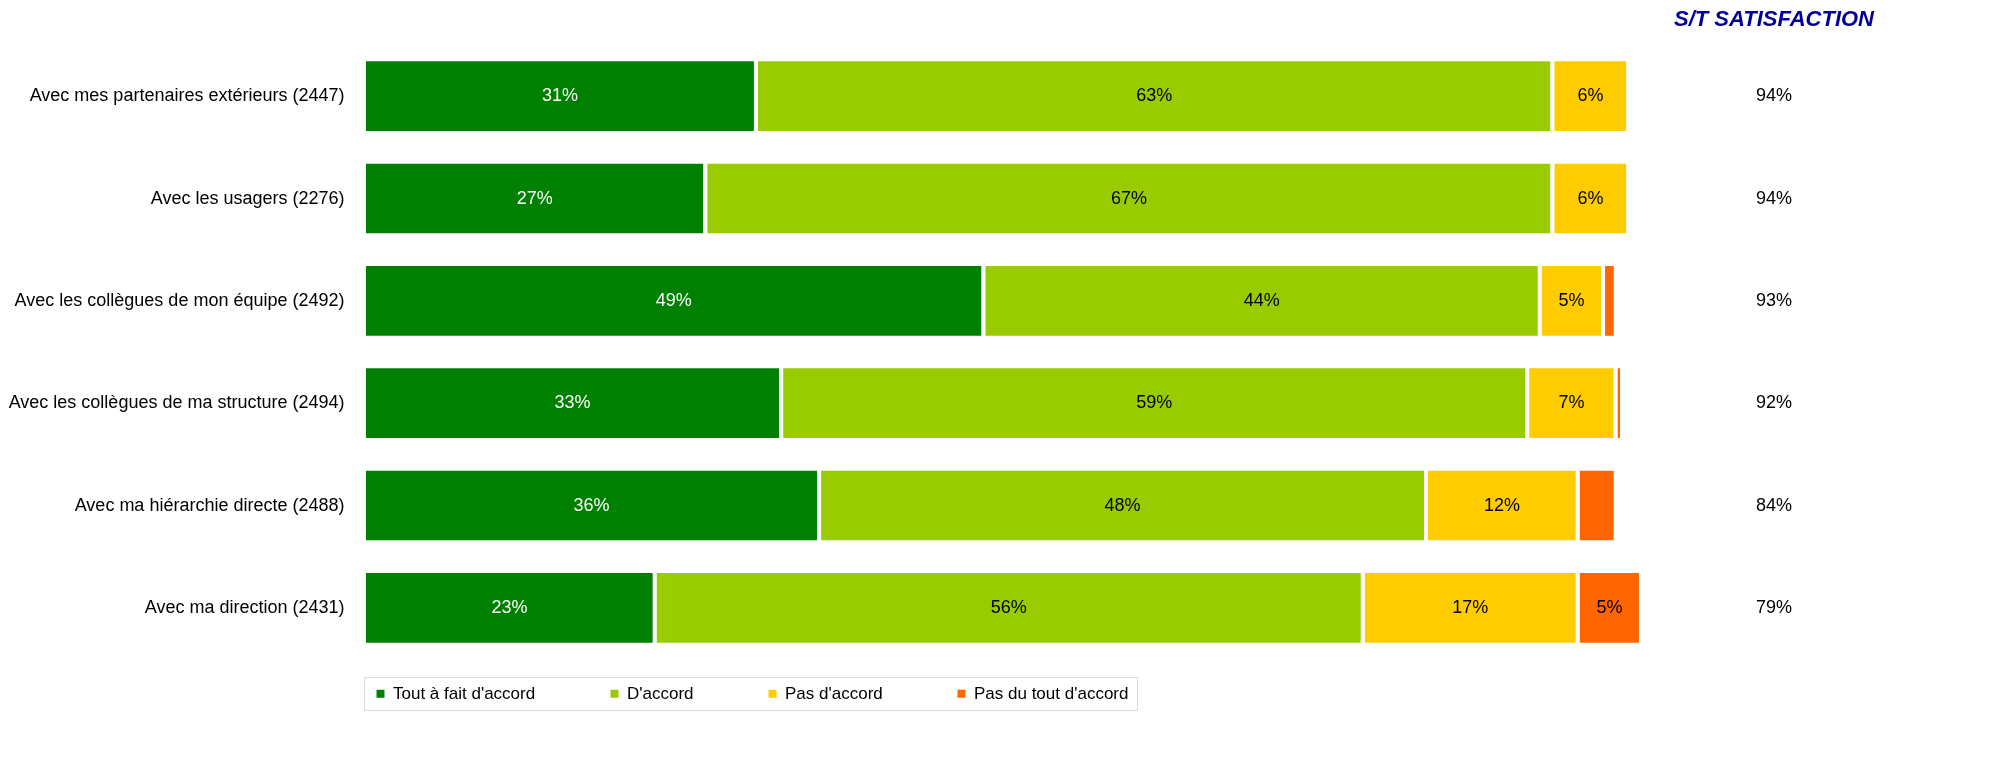  I want to click on data-label: 23%, so click(509, 606).